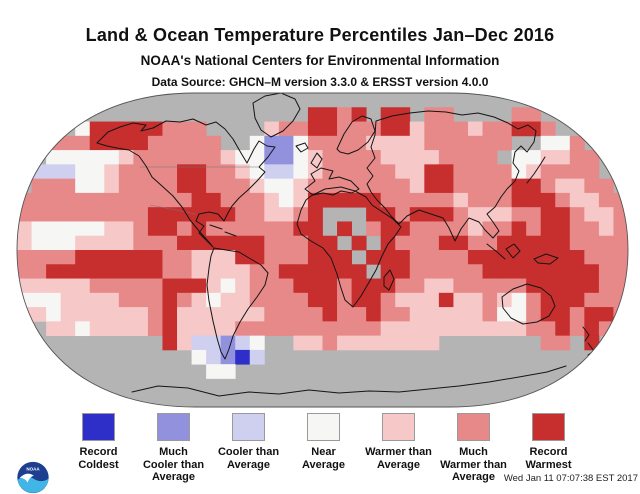  What do you see at coordinates (323, 448) in the screenshot?
I see `legend-item-near-average: Near Average` at bounding box center [323, 448].